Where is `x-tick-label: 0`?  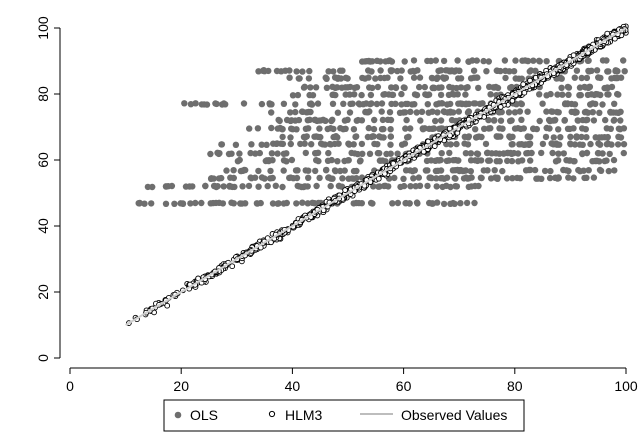 x-tick-label: 0 is located at coordinates (70, 386).